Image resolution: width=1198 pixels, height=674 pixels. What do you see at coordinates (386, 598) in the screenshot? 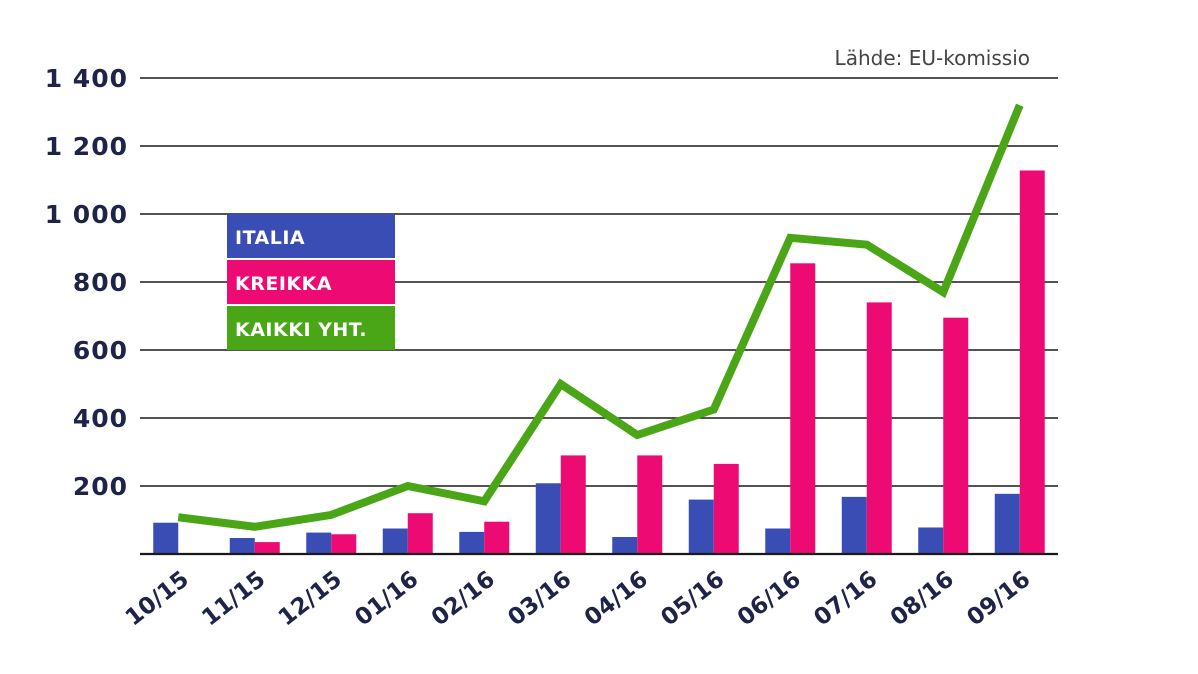
I see `x-tick-label: 01/16` at bounding box center [386, 598].